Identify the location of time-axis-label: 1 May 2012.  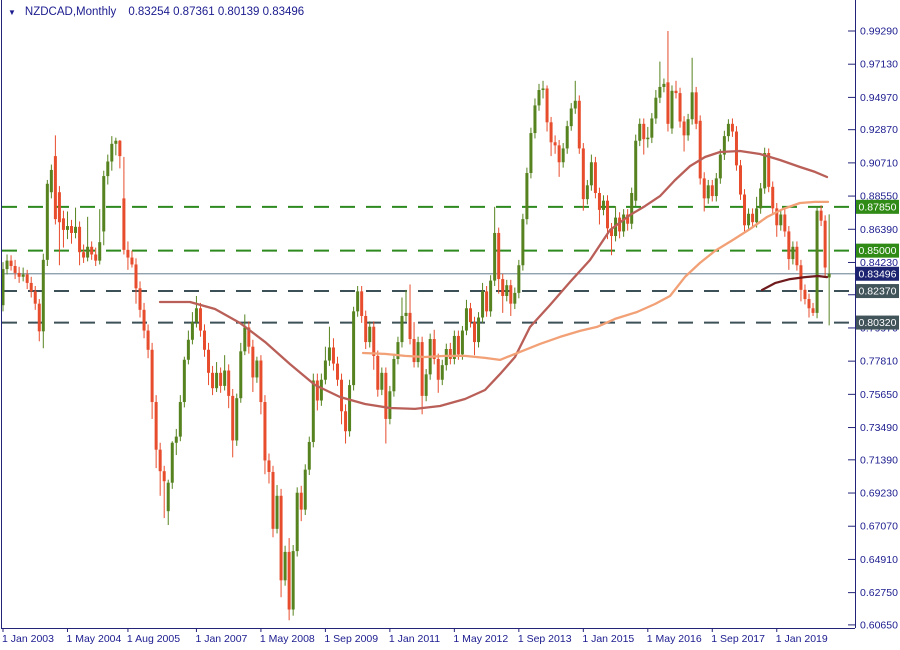
(480, 639).